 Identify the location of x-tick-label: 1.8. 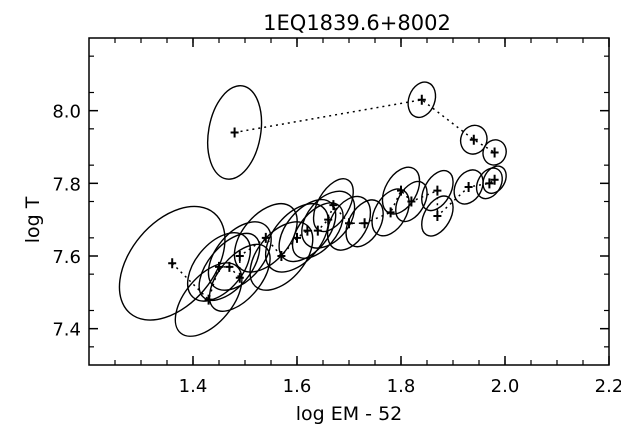
(401, 386).